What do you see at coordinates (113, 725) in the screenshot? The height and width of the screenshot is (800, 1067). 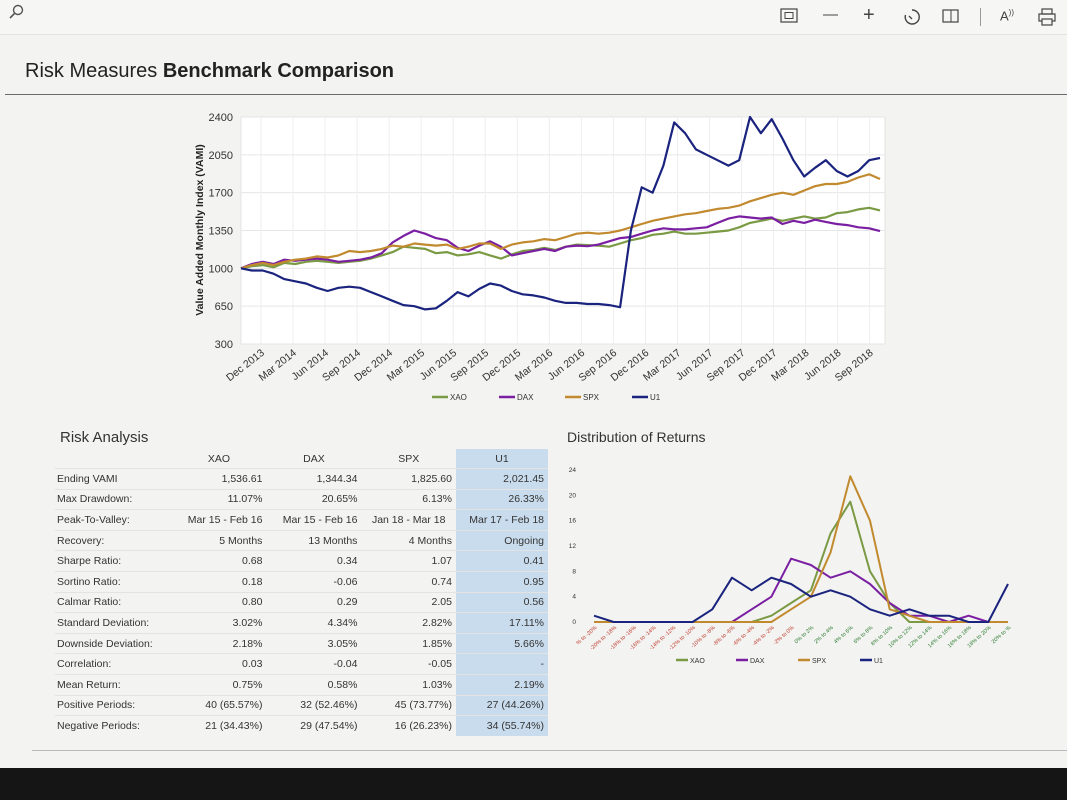 I see `row-label: Negative Periods:` at bounding box center [113, 725].